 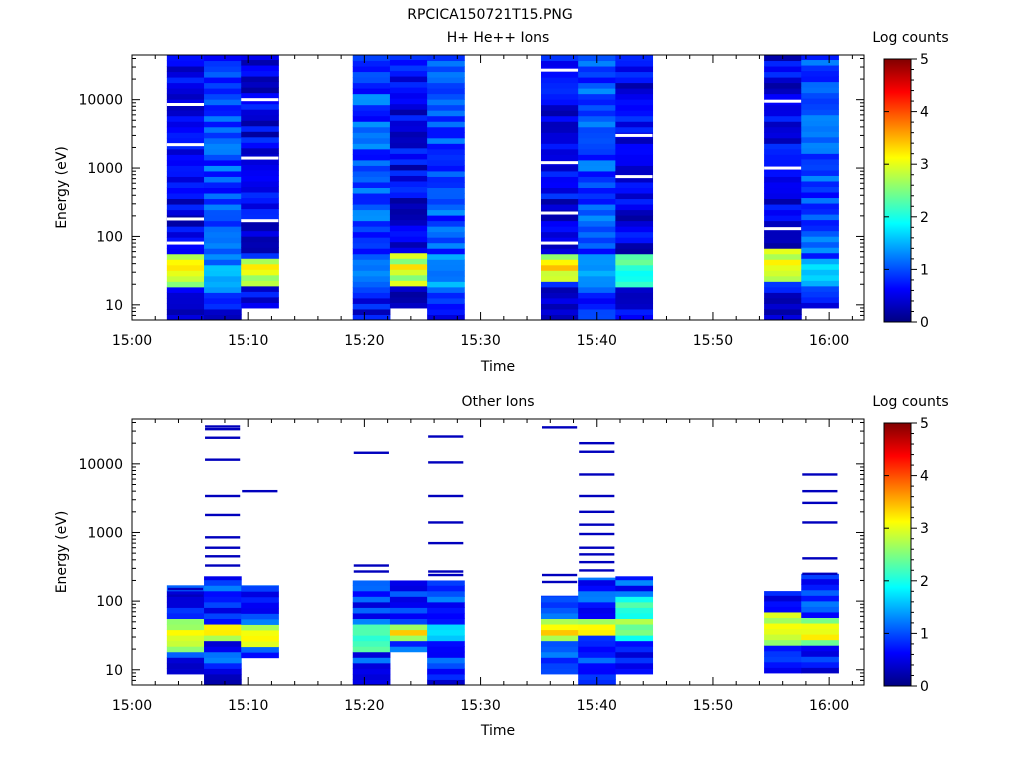 I want to click on y-tick-label: 10000, so click(x=100, y=465).